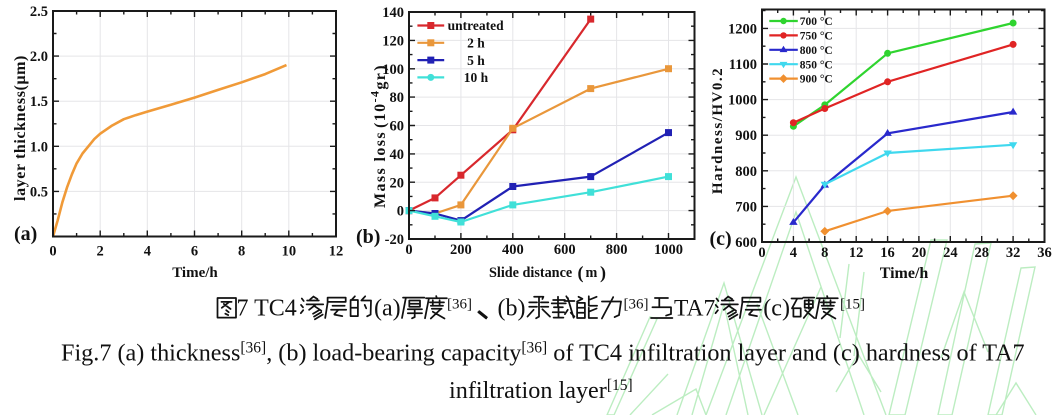 Image resolution: width=1056 pixels, height=415 pixels. Describe the element at coordinates (100, 252) in the screenshot. I see `svg-text: 2` at that location.